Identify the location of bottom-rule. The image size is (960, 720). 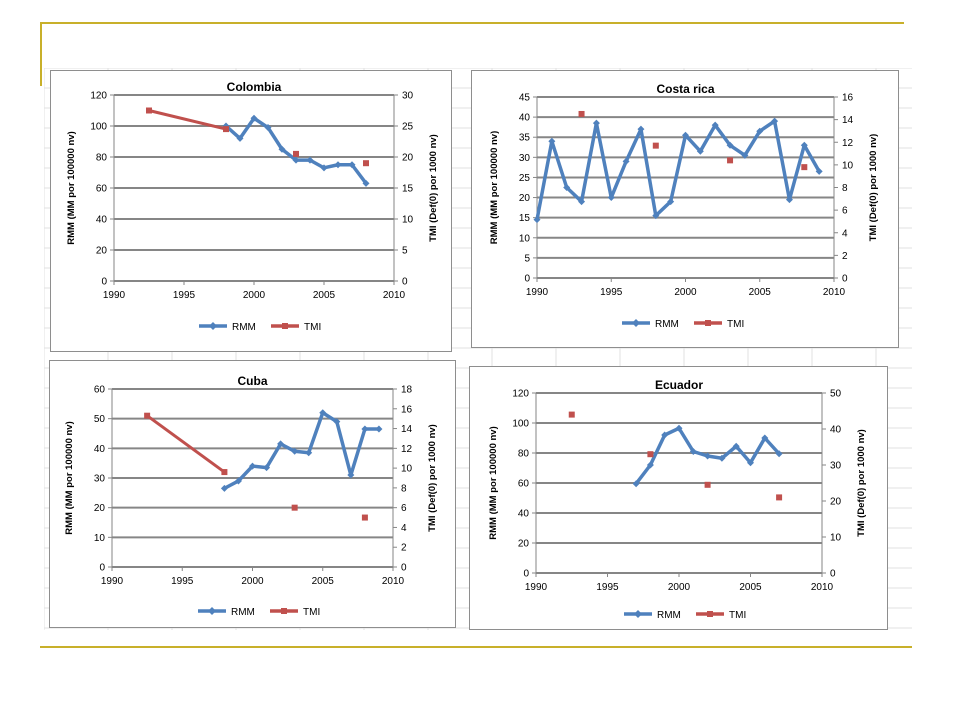
(476, 647).